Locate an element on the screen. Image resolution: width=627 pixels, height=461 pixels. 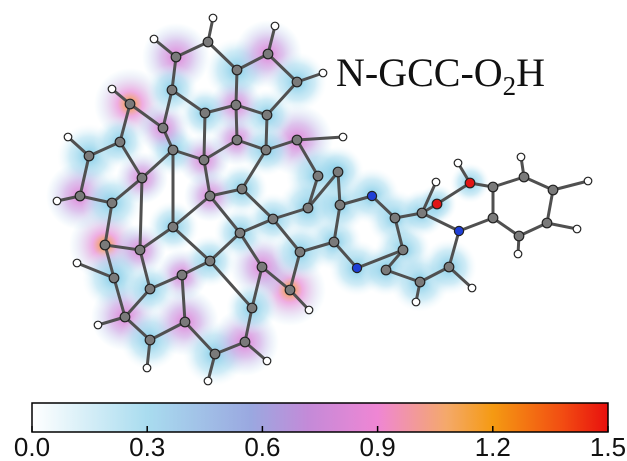
molecule-label: N-GCC-O2H is located at coordinates (440, 75).